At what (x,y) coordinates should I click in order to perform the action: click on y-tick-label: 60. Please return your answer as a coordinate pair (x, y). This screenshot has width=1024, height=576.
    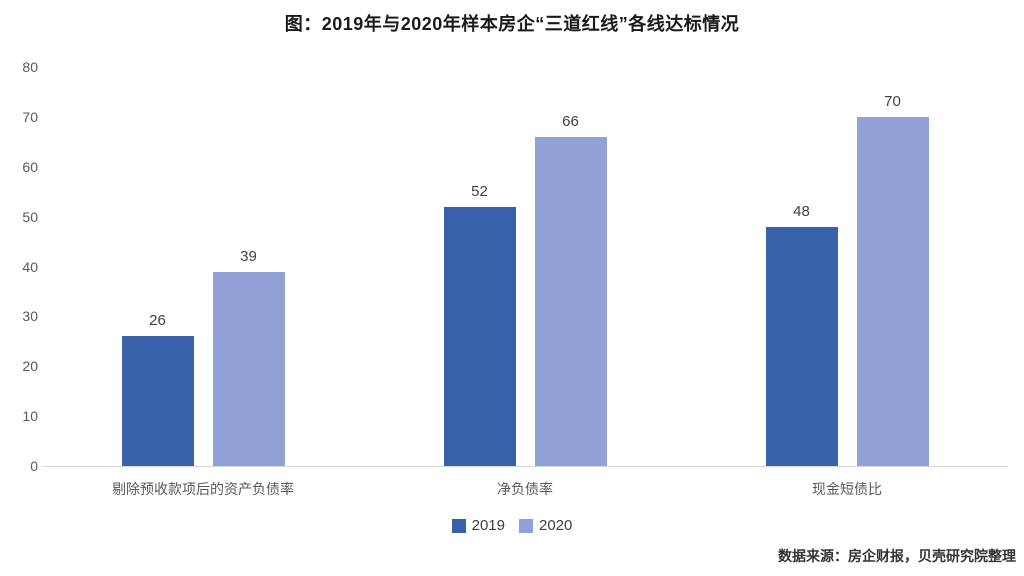
    Looking at the image, I should click on (30, 166).